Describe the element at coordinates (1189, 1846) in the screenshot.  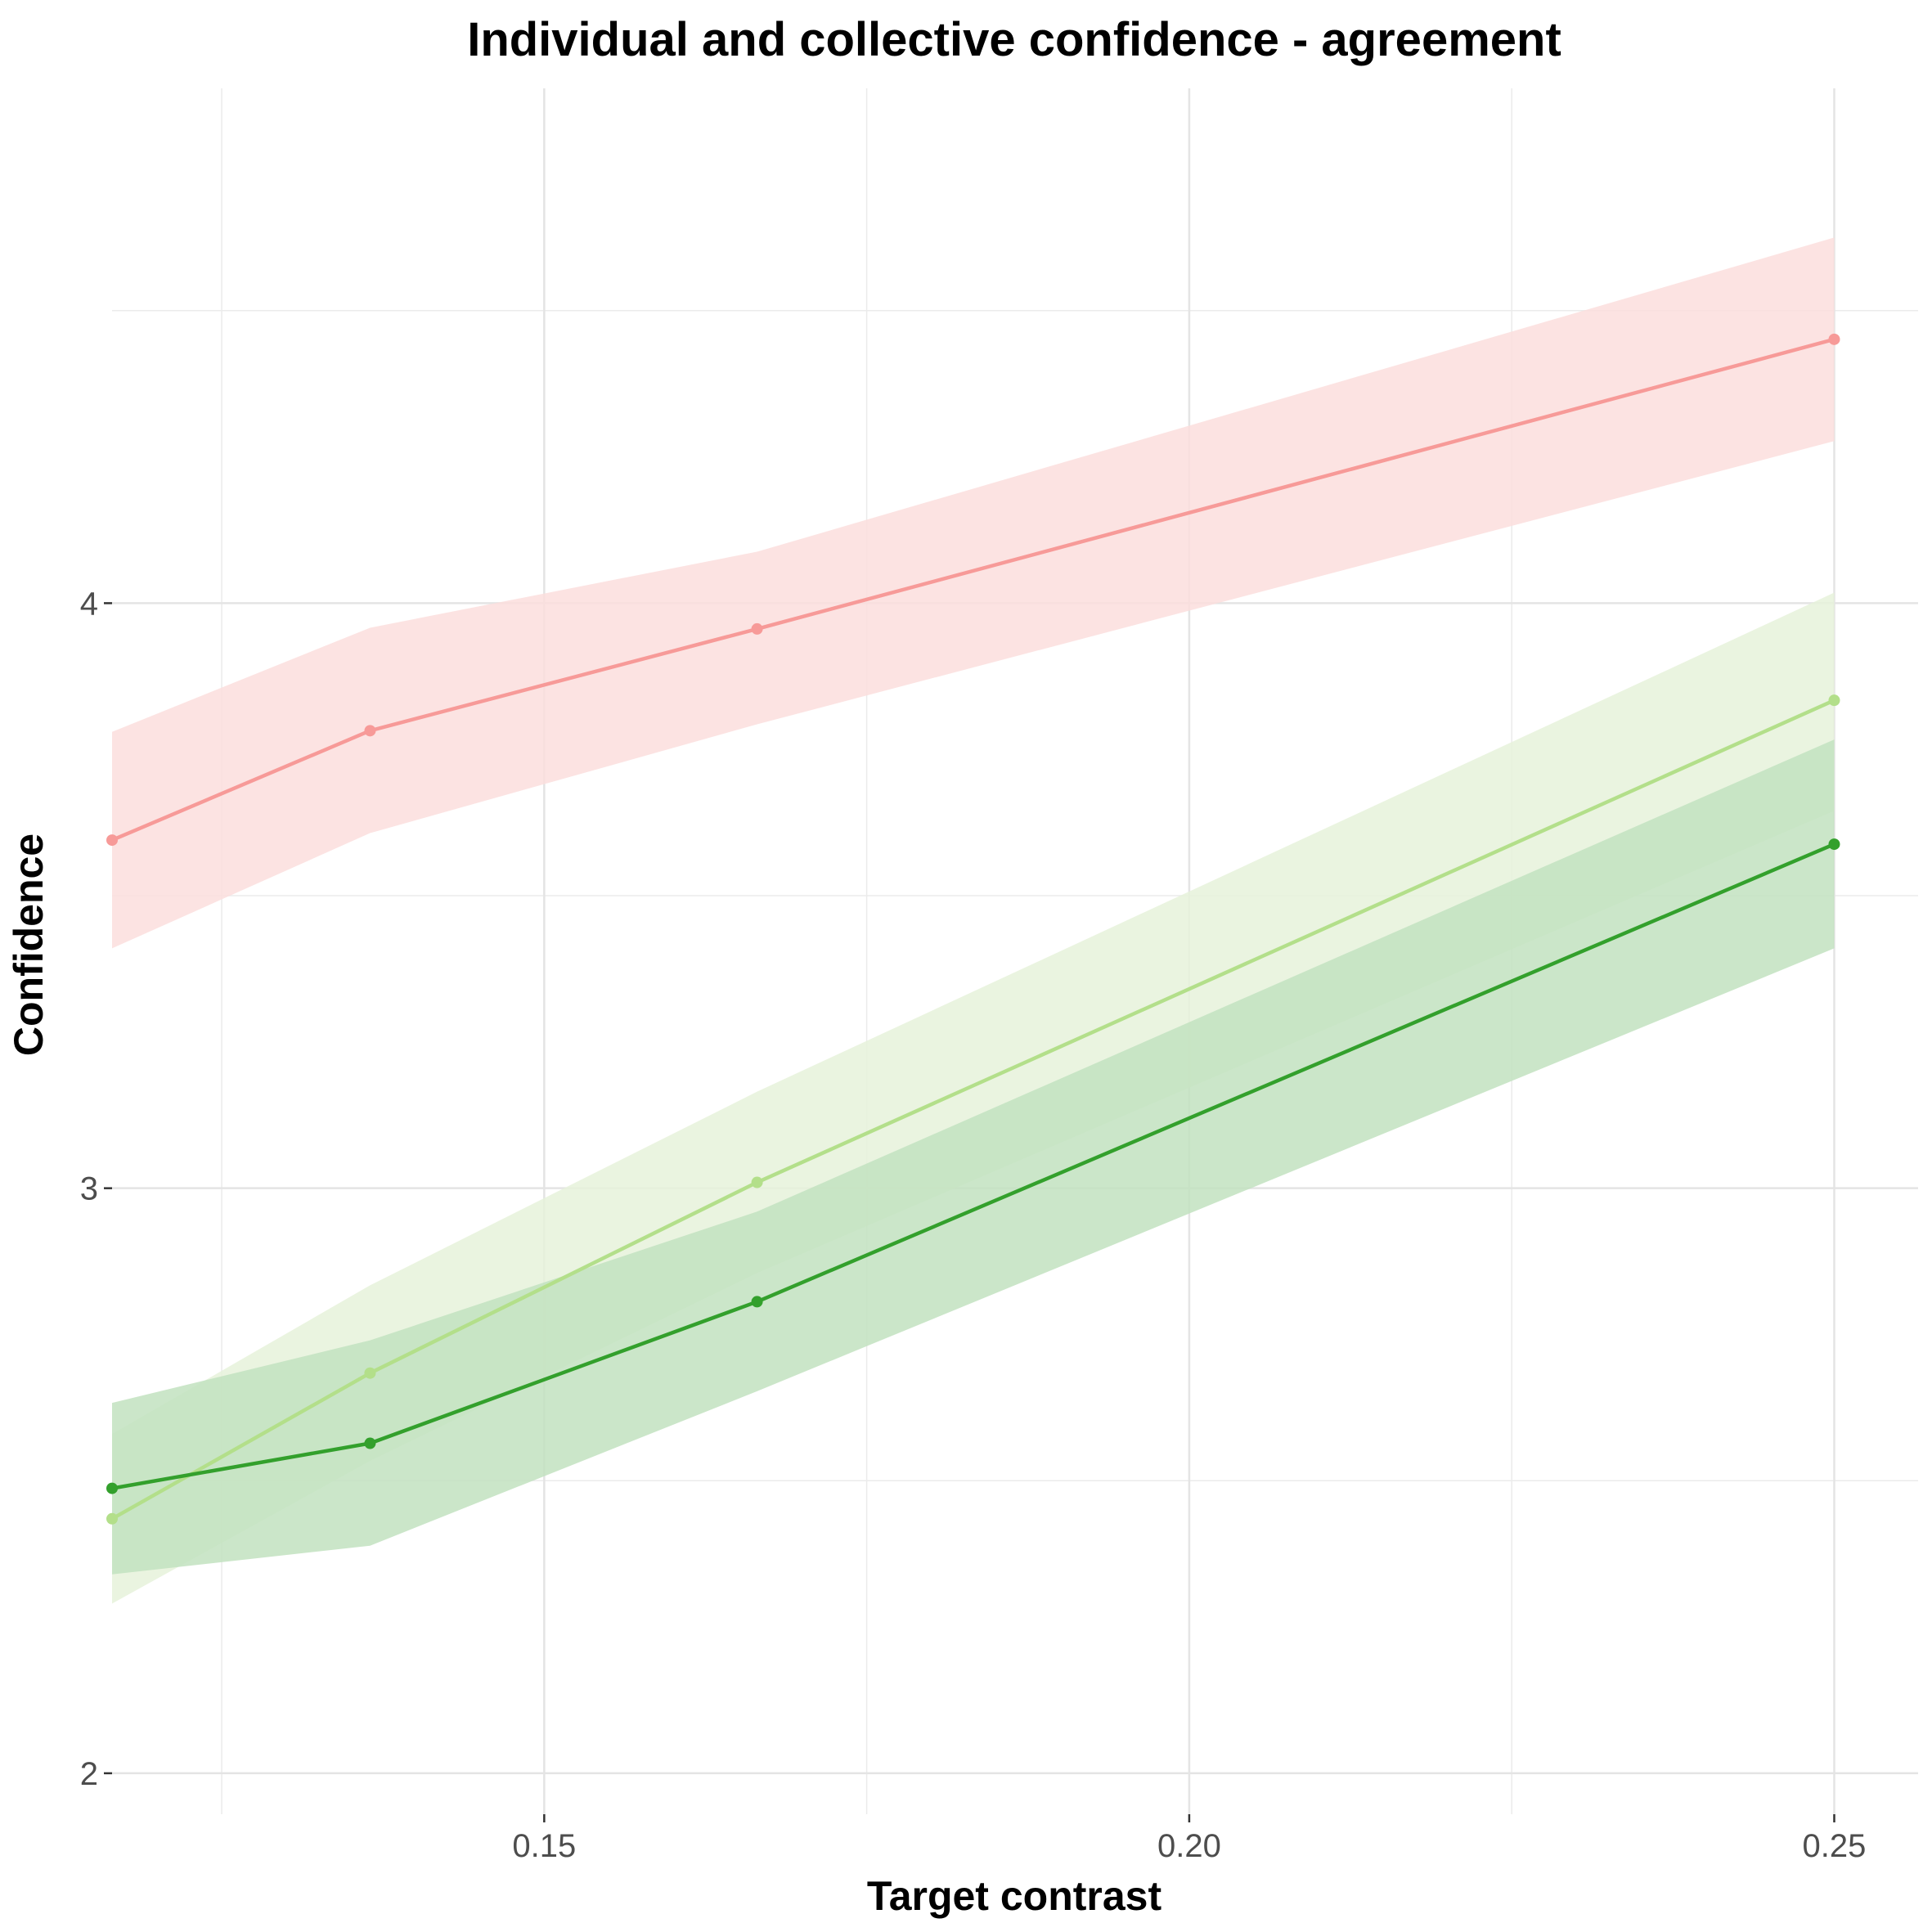
I see `x-tick-label: 0.20` at that location.